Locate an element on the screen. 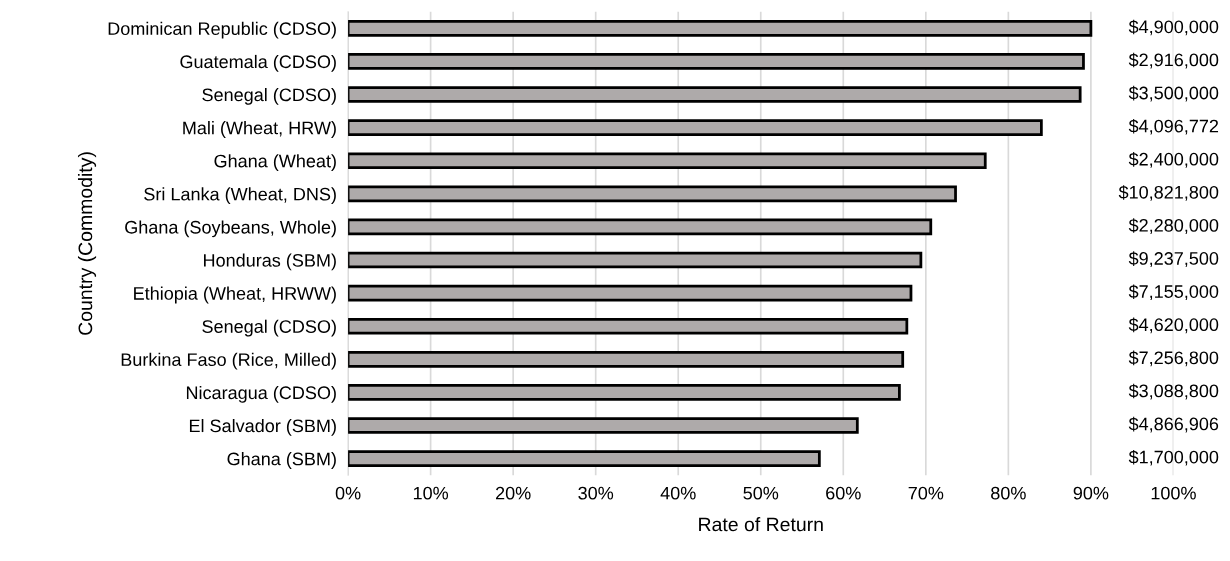 Image resolution: width=1230 pixels, height=561 pixels. x-tick-label: 0% is located at coordinates (348, 493).